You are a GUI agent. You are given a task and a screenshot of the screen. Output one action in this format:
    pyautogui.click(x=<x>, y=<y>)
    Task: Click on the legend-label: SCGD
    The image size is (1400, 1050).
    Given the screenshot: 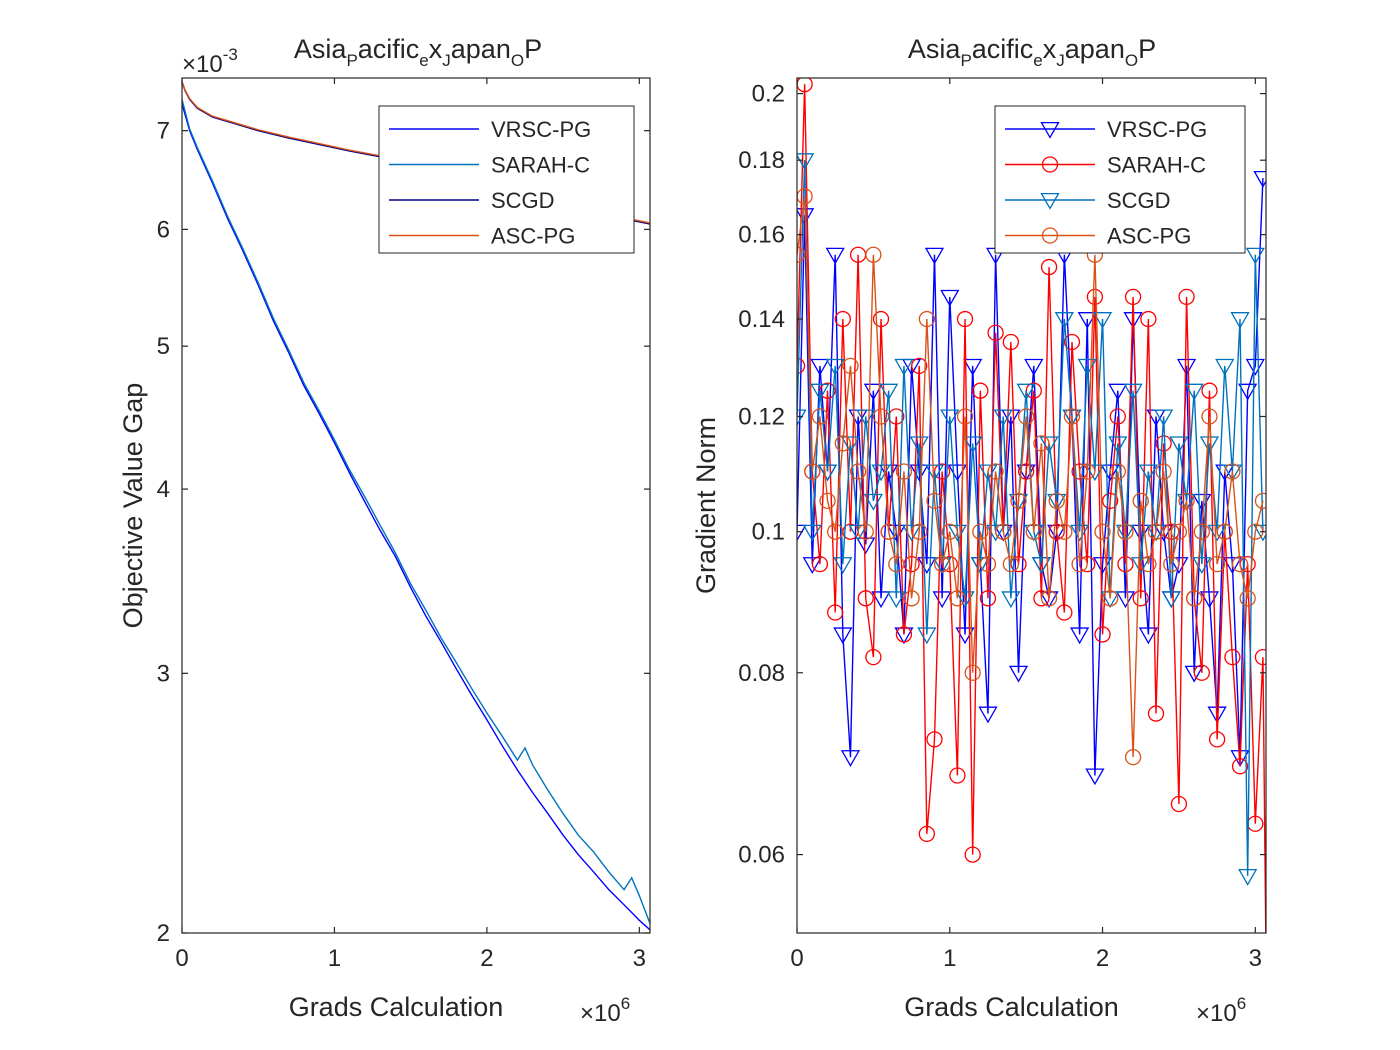 What is the action you would take?
    pyautogui.click(x=1139, y=200)
    